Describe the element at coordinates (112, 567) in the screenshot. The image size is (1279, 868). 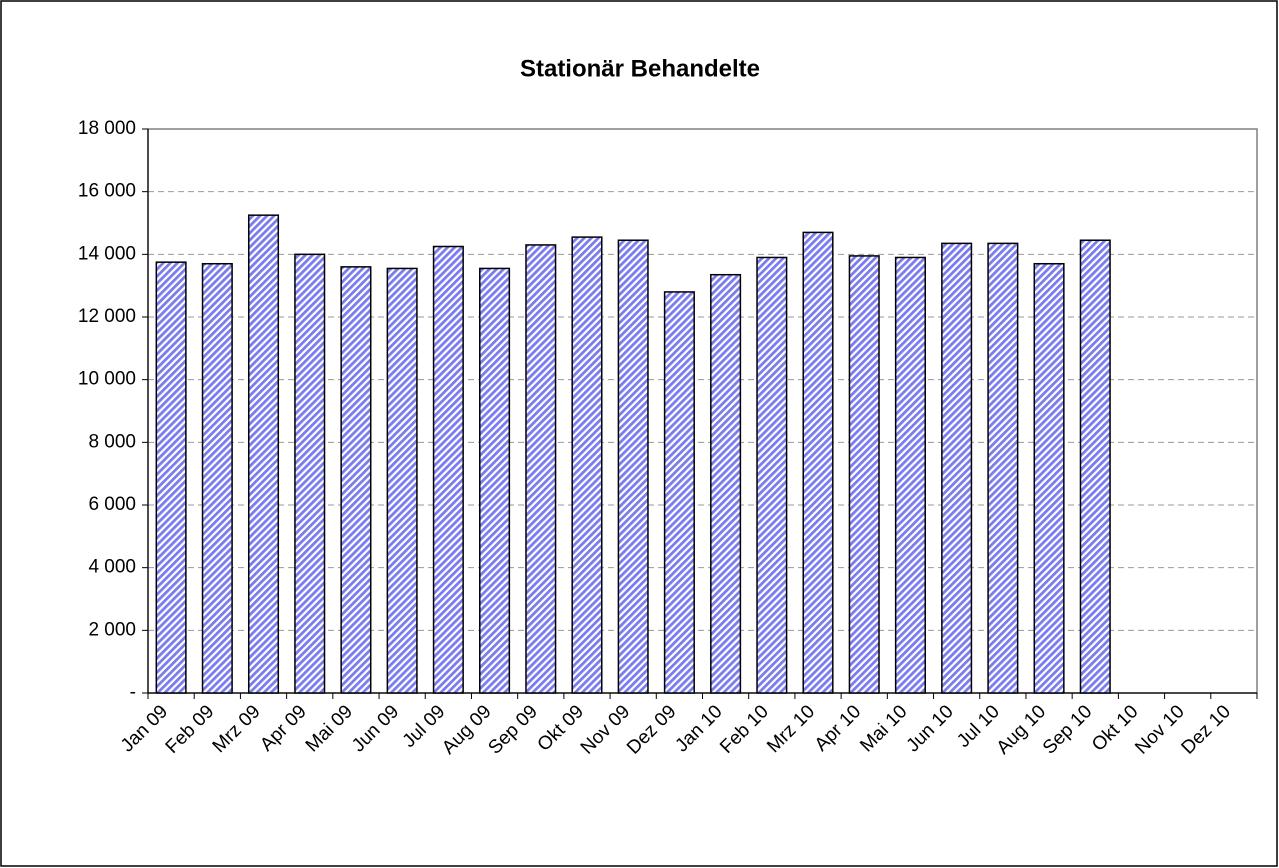
I see `y-tick-label: 4 000` at that location.